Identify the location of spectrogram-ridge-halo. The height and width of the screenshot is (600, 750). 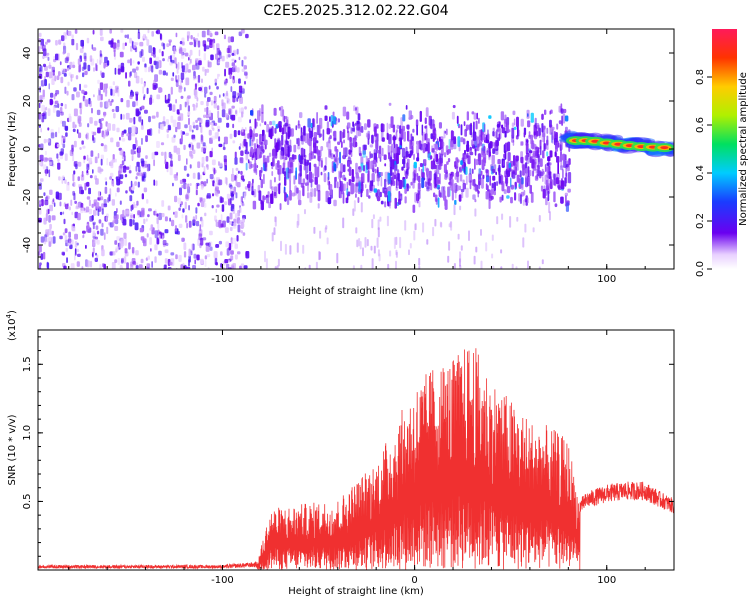
(641, 140).